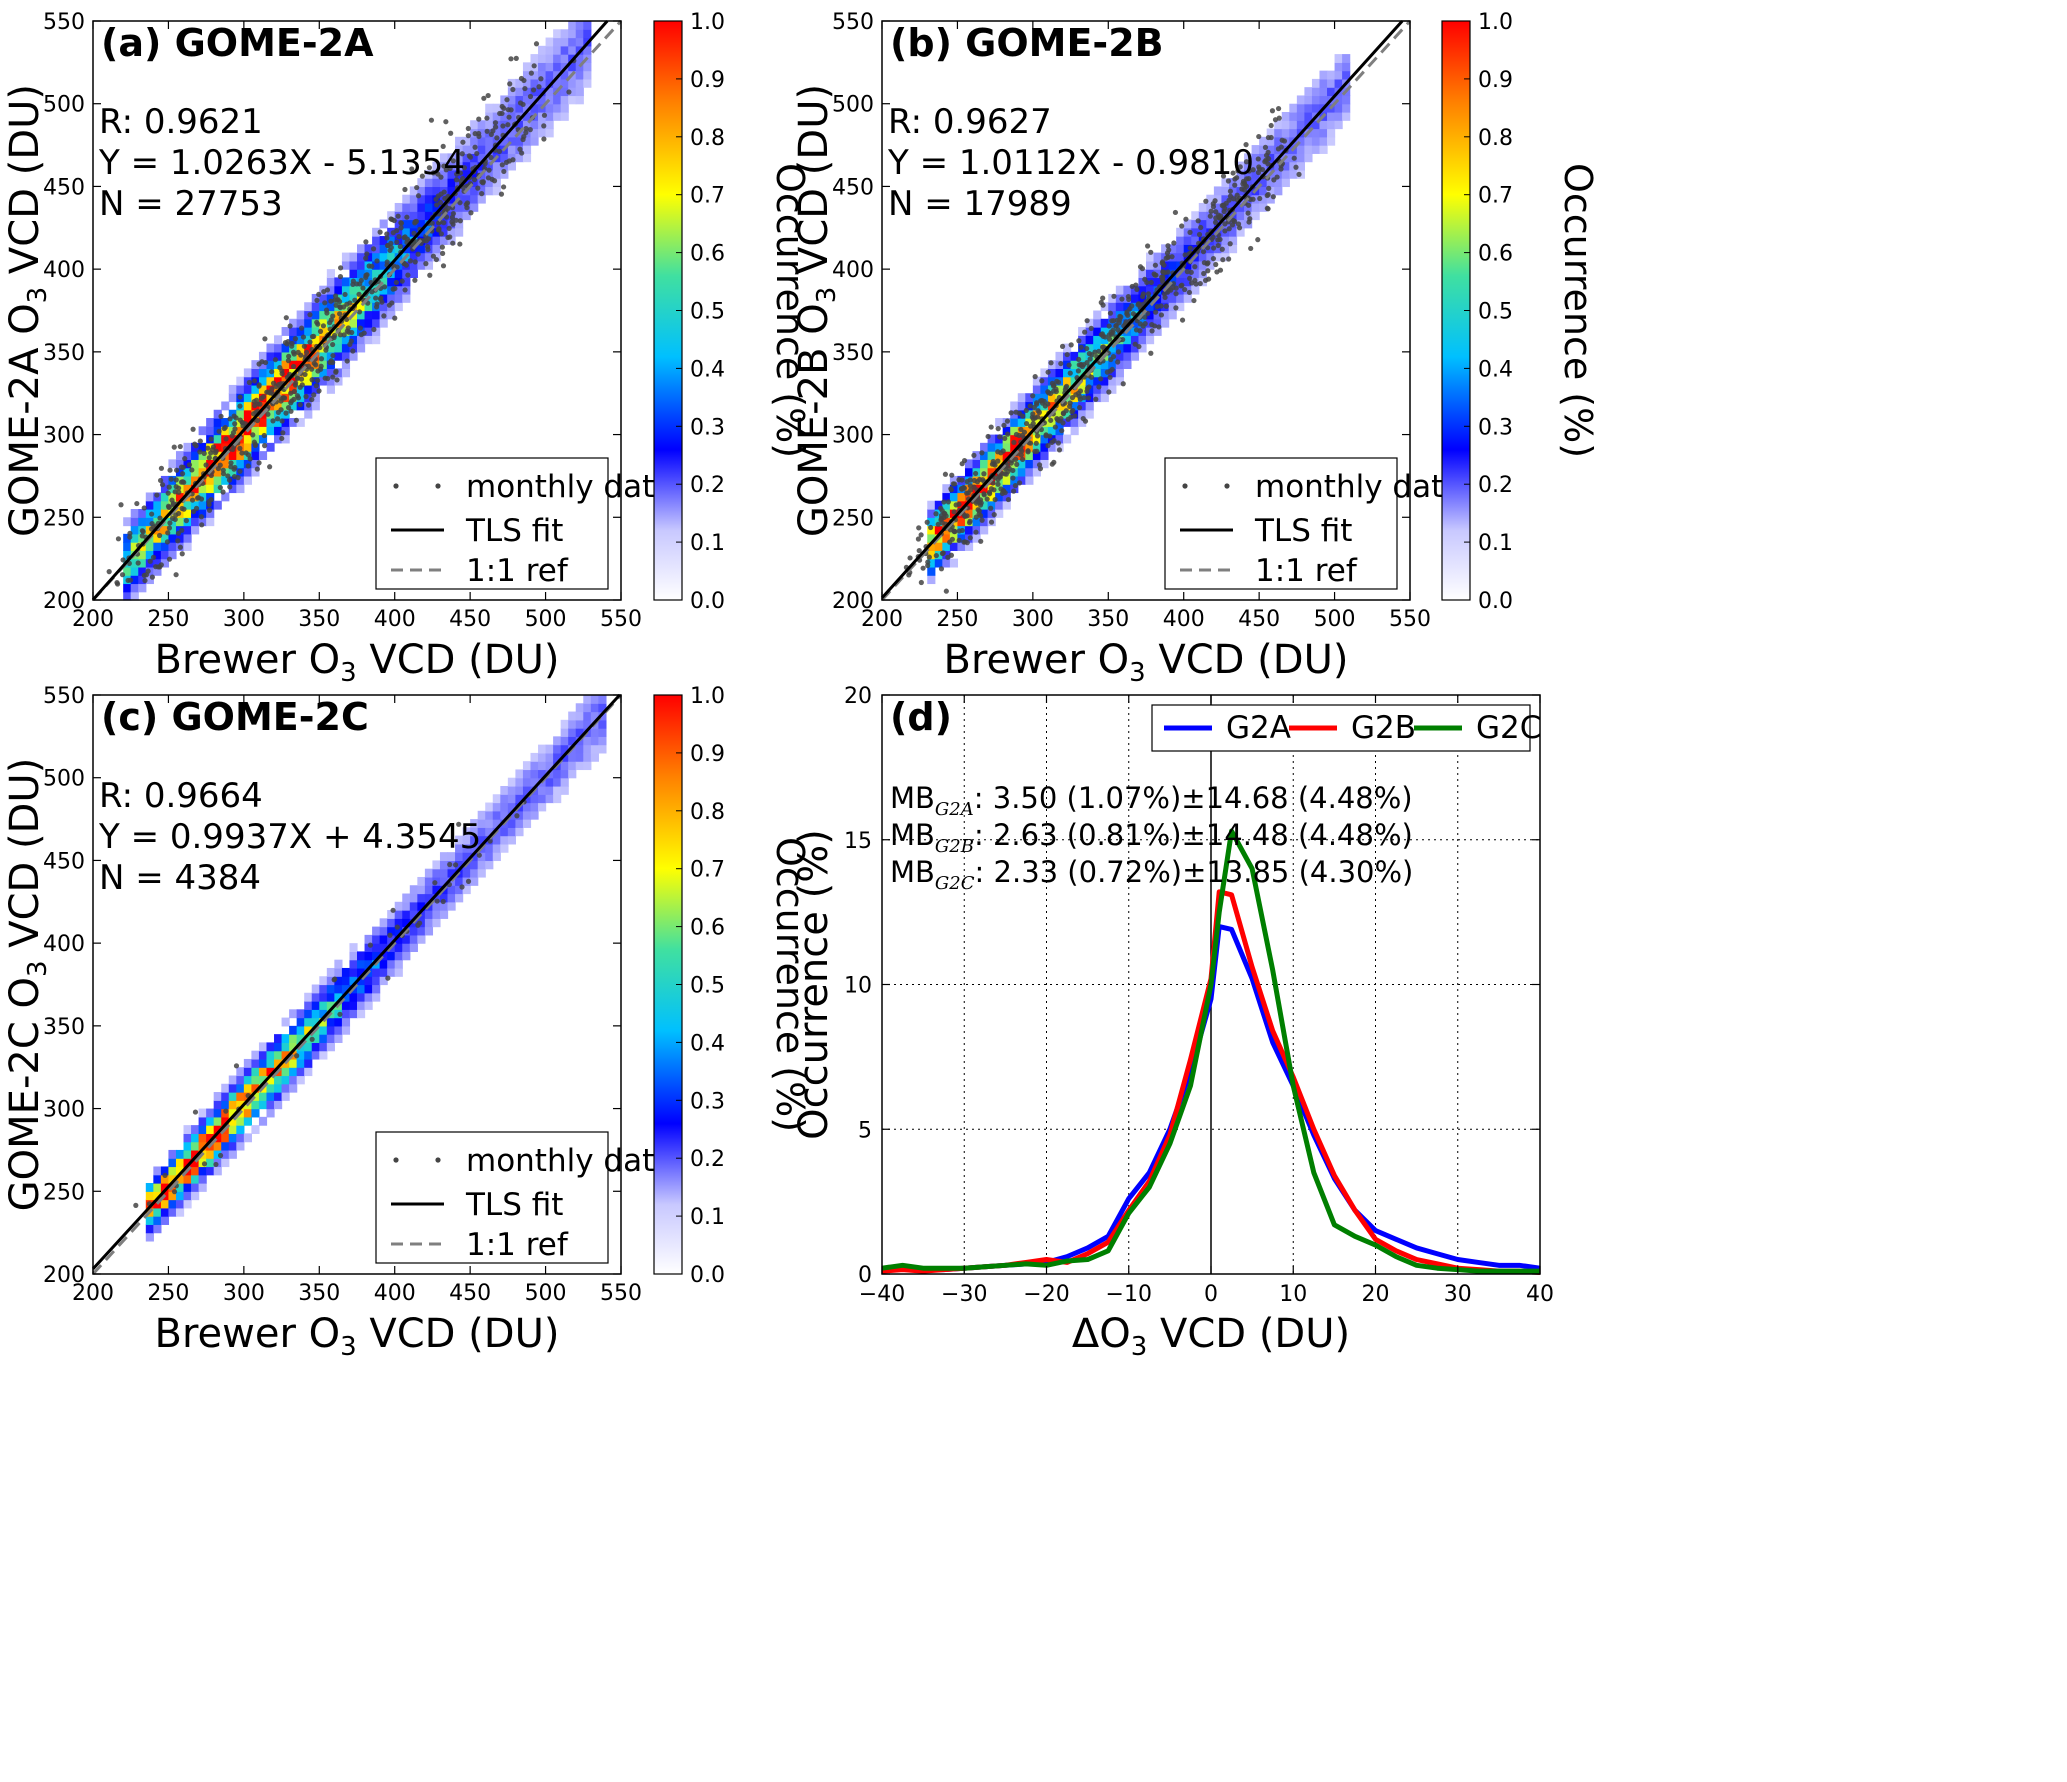 The height and width of the screenshot is (1782, 2067). Describe the element at coordinates (1410, 619) in the screenshot. I see `x-tick-label: 550` at that location.